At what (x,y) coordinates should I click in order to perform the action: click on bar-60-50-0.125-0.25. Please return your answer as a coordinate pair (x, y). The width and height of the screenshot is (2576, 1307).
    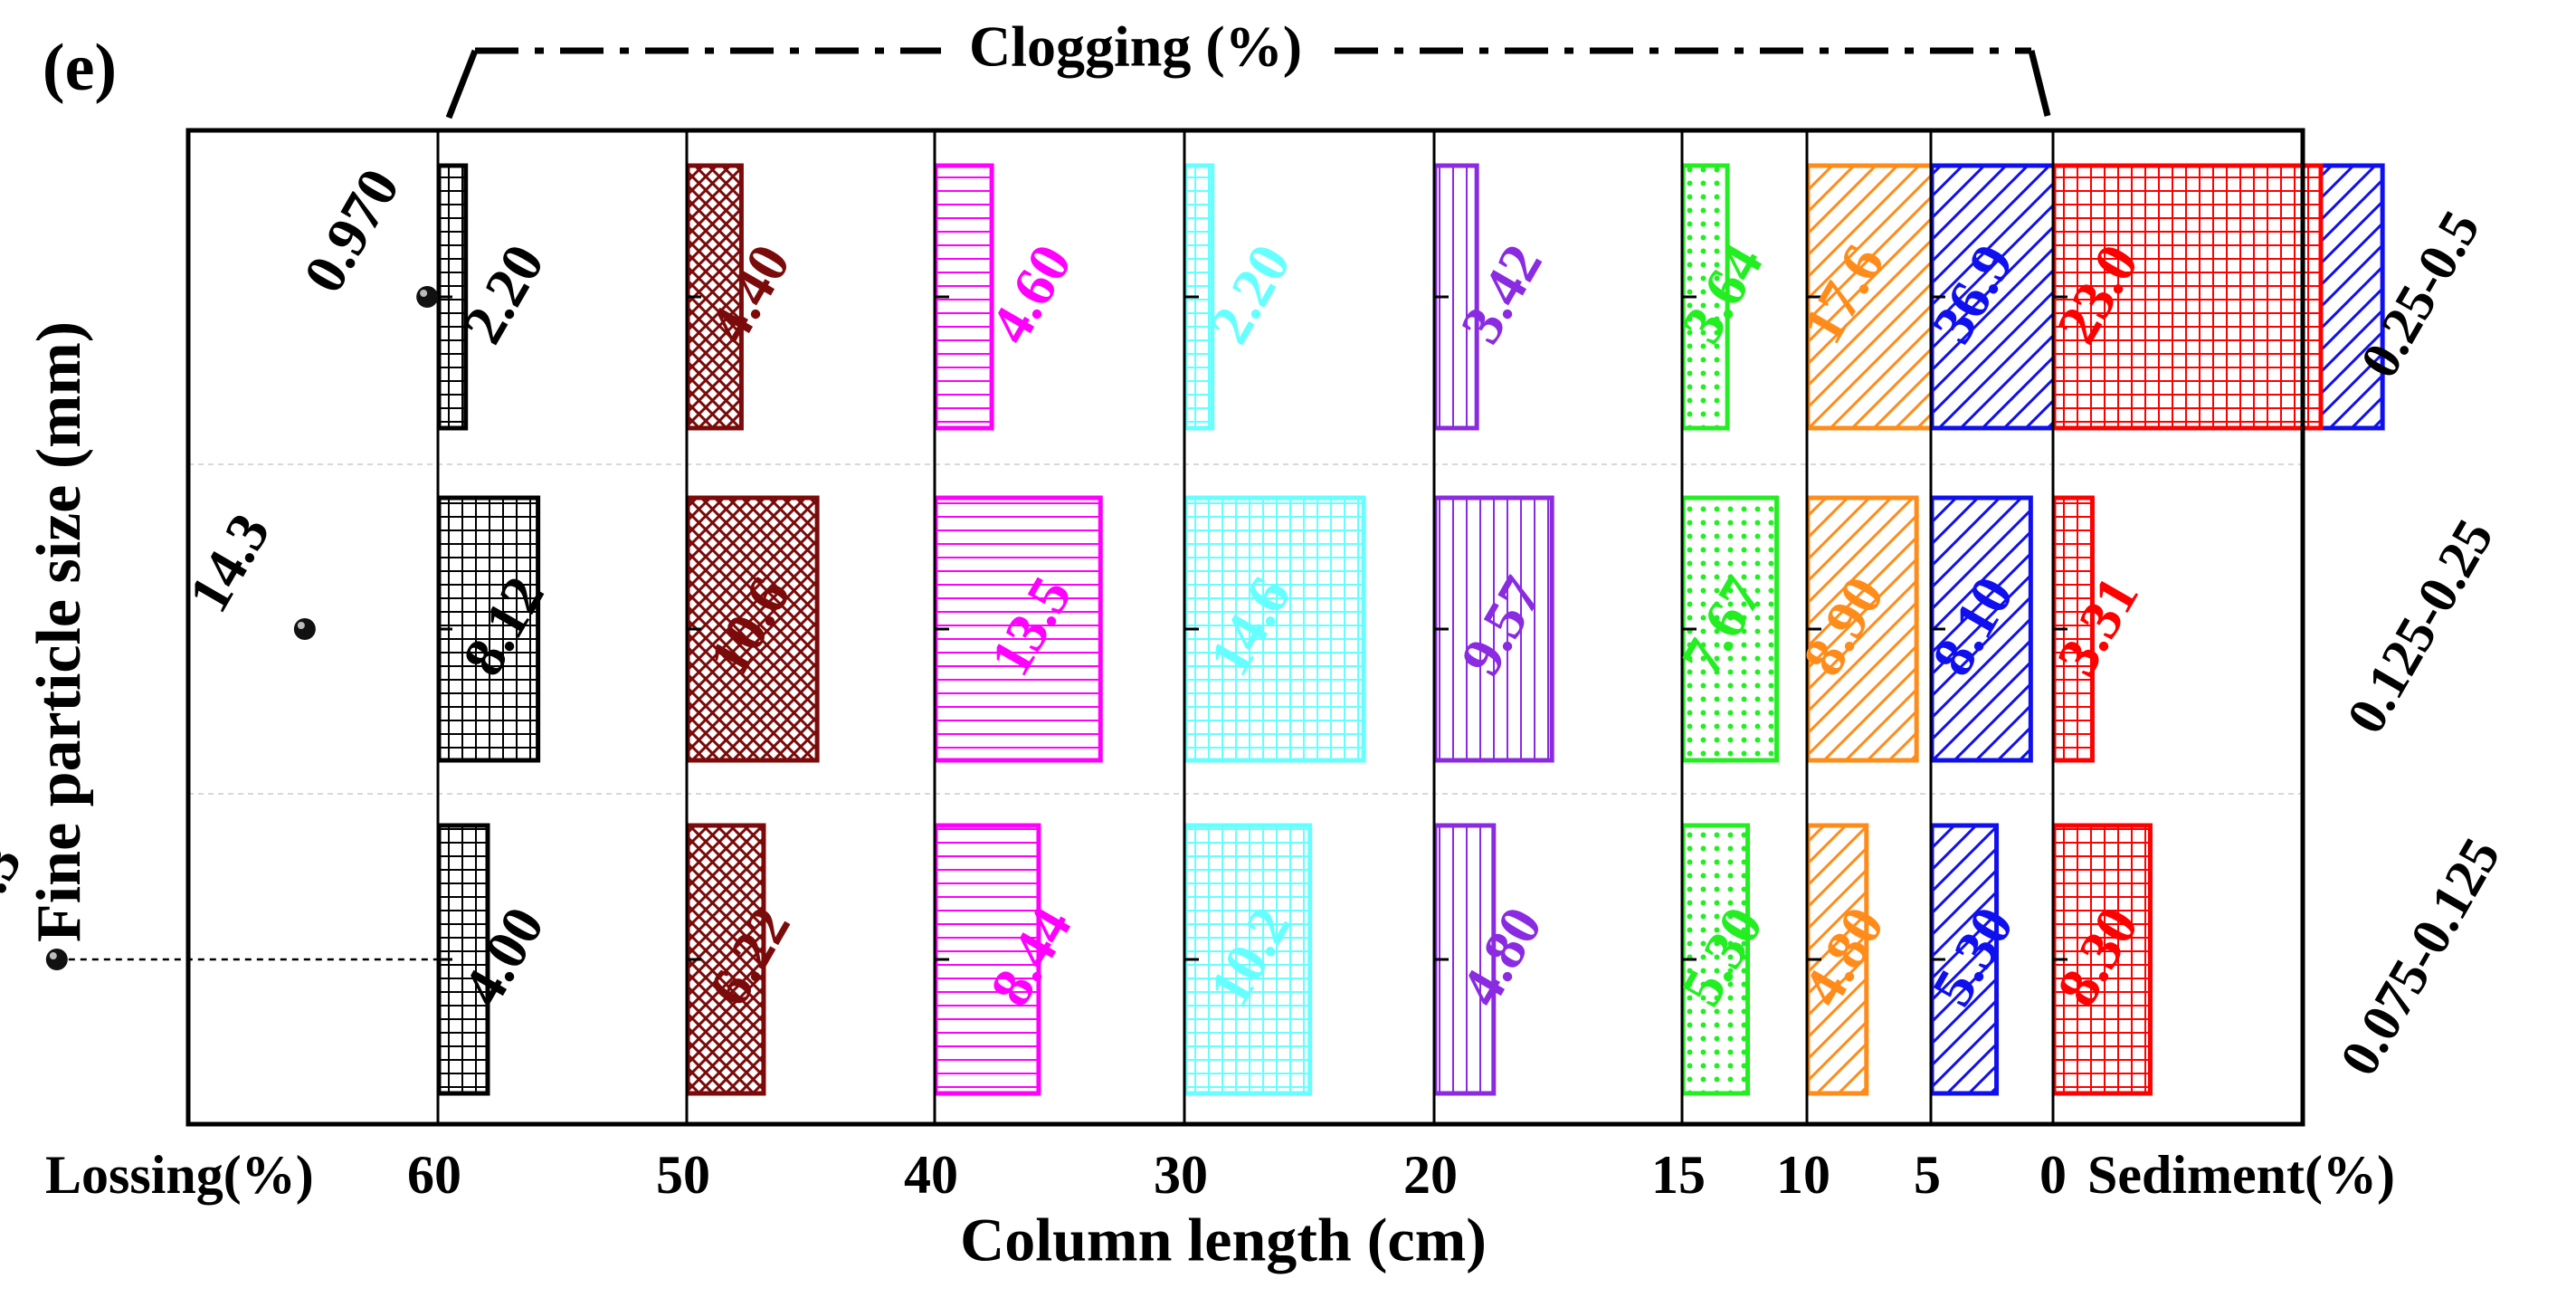
    Looking at the image, I should click on (488, 629).